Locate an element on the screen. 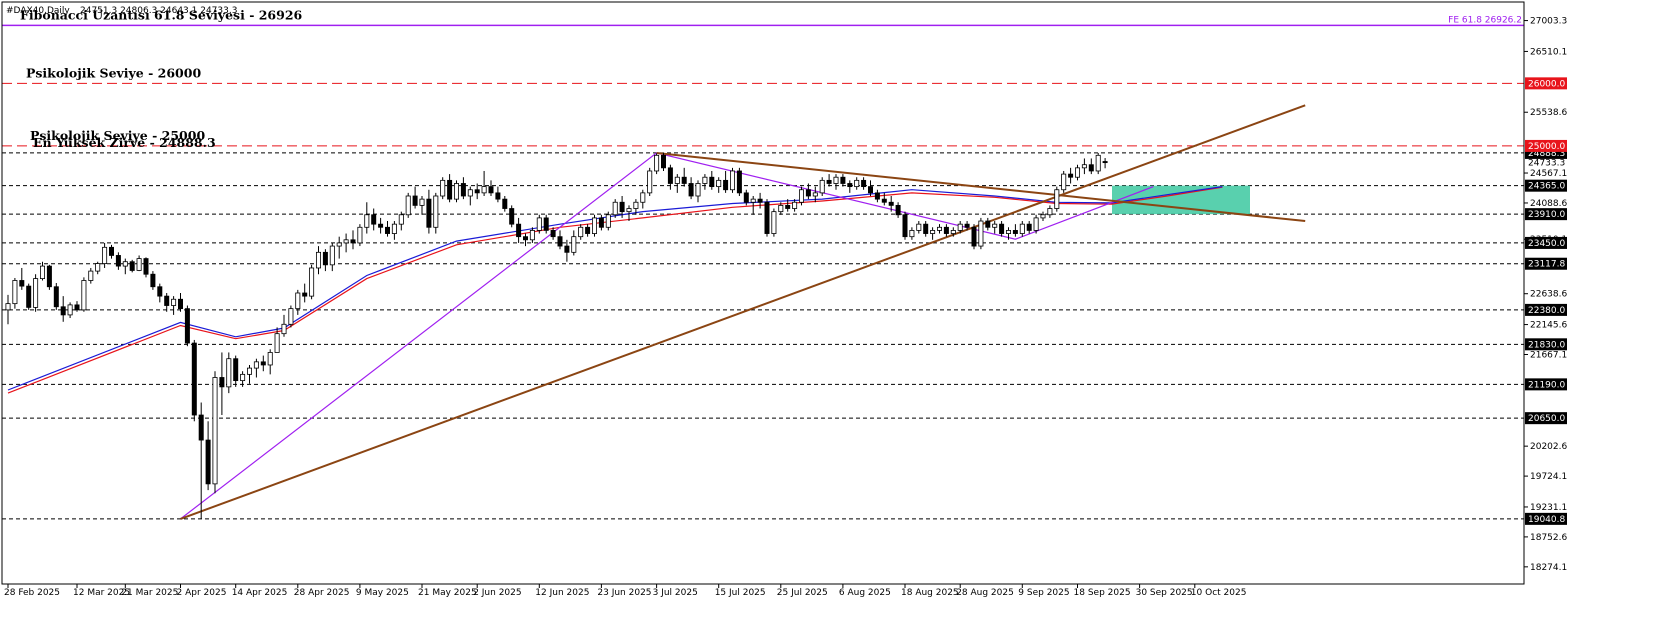 The width and height of the screenshot is (1662, 639). level-price-label-text: 20650.0 is located at coordinates (1546, 419).